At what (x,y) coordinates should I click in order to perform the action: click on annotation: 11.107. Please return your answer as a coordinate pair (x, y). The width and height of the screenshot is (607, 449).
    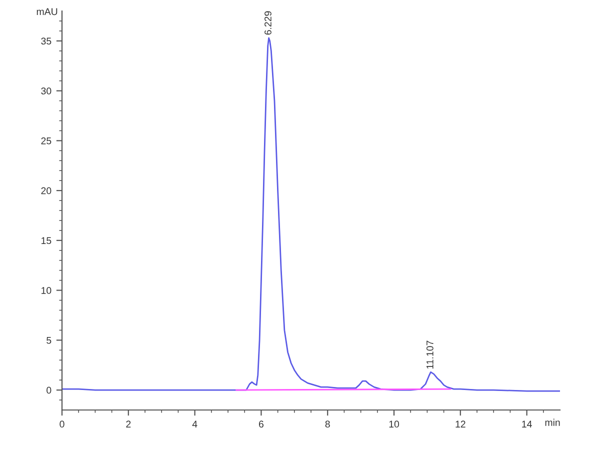
    Looking at the image, I should click on (430, 354).